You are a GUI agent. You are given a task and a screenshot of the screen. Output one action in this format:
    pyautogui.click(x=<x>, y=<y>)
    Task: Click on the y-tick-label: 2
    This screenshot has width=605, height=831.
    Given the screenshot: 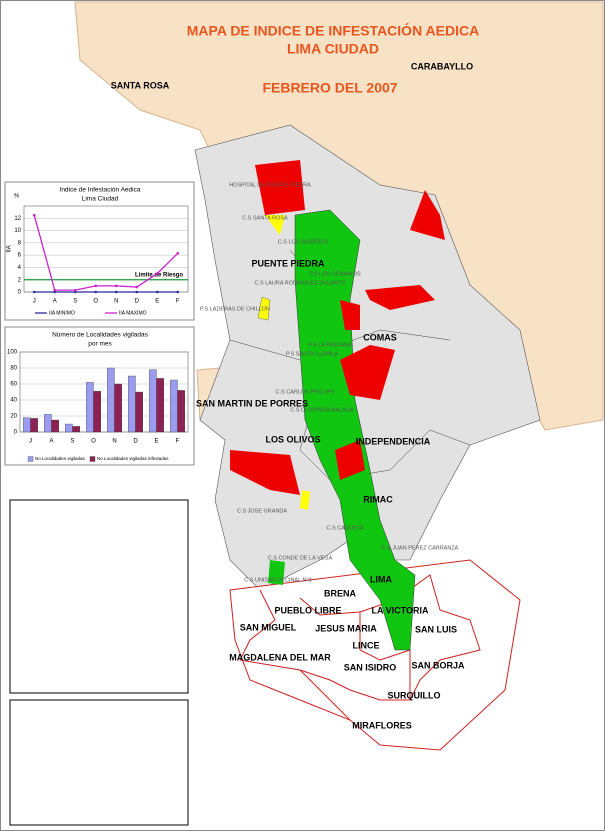 What is the action you would take?
    pyautogui.click(x=20, y=280)
    